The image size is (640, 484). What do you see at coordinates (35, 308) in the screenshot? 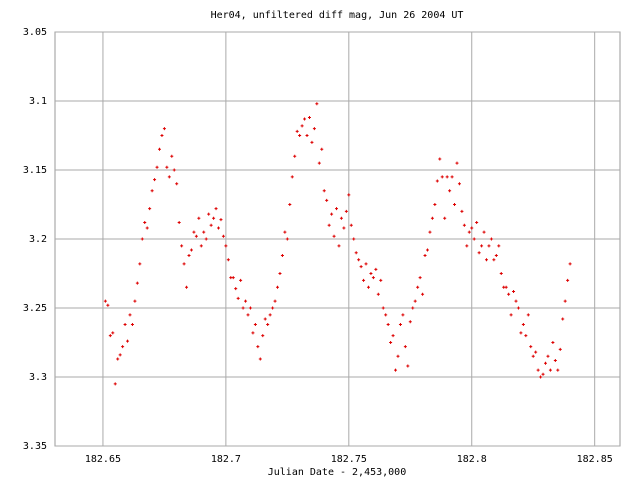
I see `y-tick-label: 3.25` at bounding box center [35, 308].